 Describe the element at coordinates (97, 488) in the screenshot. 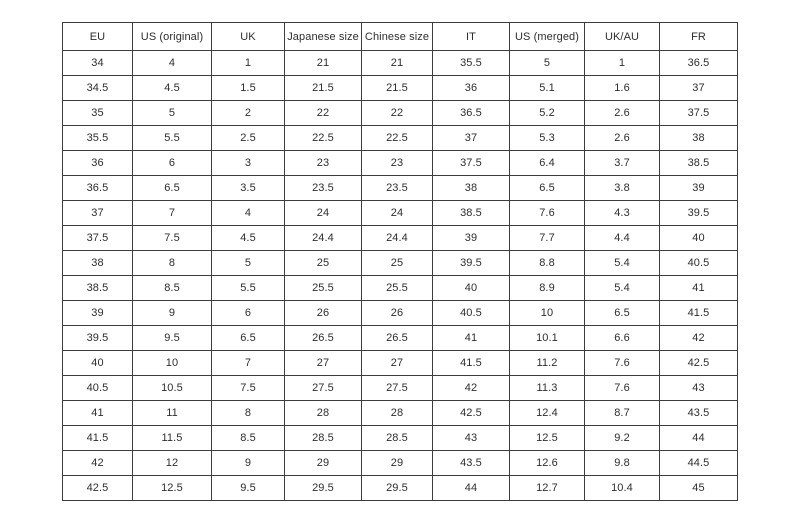

I see `table-cell: 42.5` at that location.